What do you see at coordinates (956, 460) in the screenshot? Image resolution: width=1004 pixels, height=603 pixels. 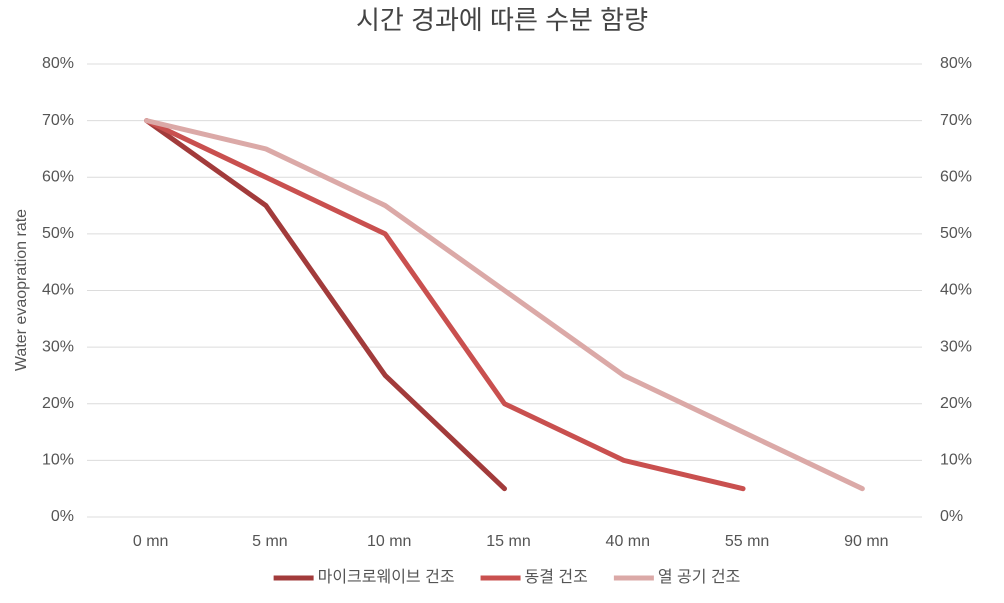 I see `y2-tick-label: 10%` at bounding box center [956, 460].